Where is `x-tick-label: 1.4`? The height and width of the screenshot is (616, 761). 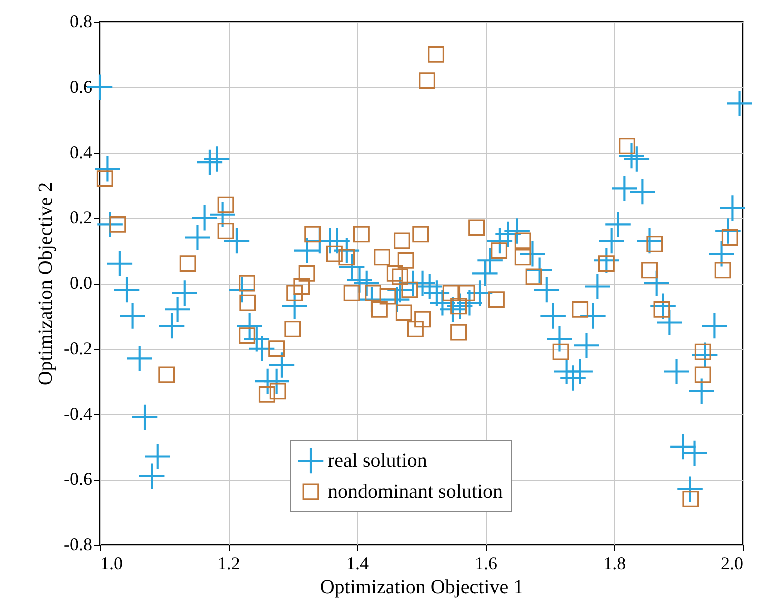
x-tick-label: 1.4 is located at coordinates (357, 564).